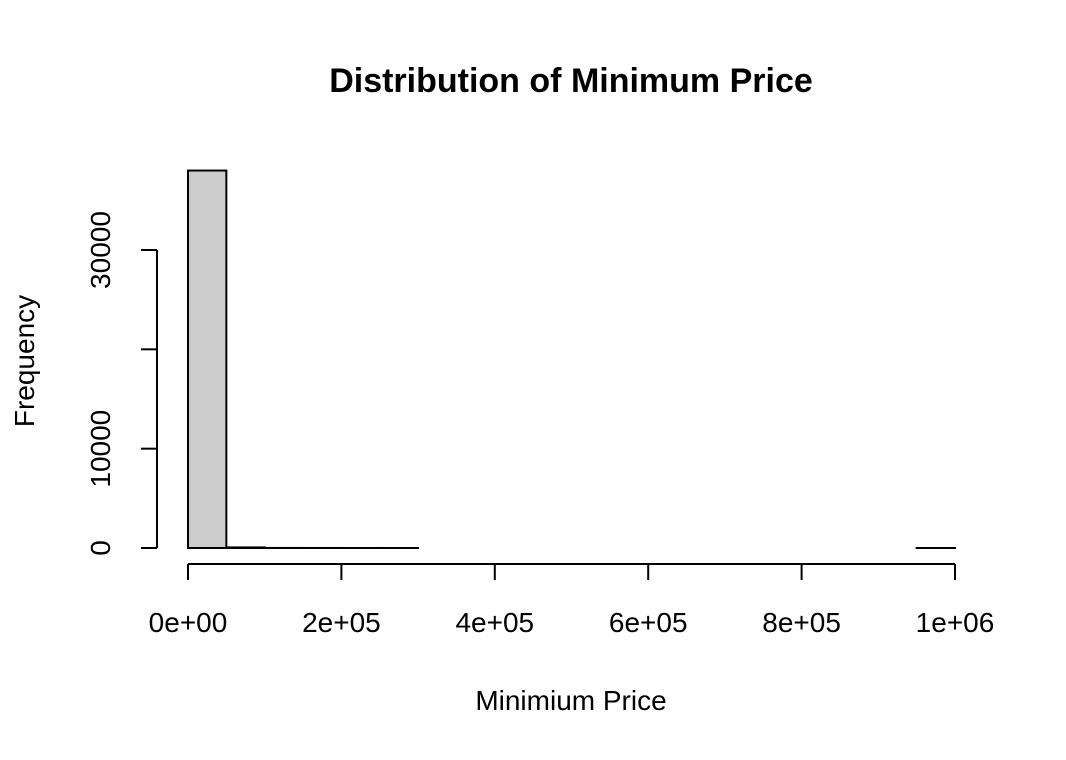 This screenshot has height=760, width=1066. I want to click on y-tick-label: 10000, so click(100, 449).